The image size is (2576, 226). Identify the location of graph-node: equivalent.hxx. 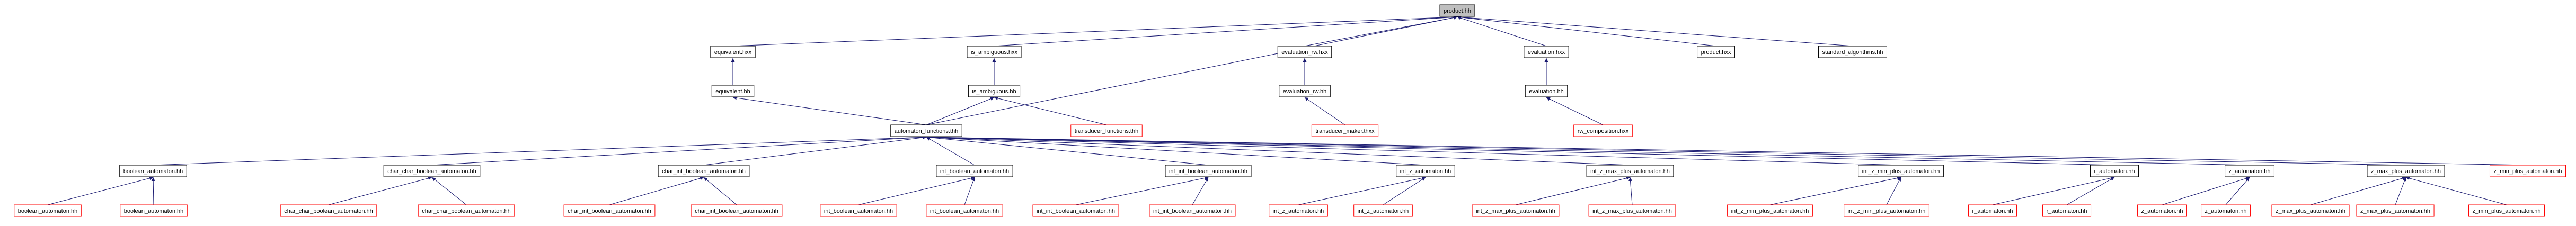
(733, 52).